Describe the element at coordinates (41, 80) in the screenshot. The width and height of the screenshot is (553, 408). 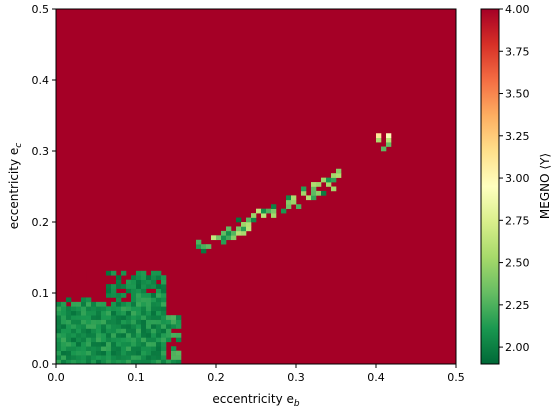
I see `y-tick-label: 0.4` at that location.